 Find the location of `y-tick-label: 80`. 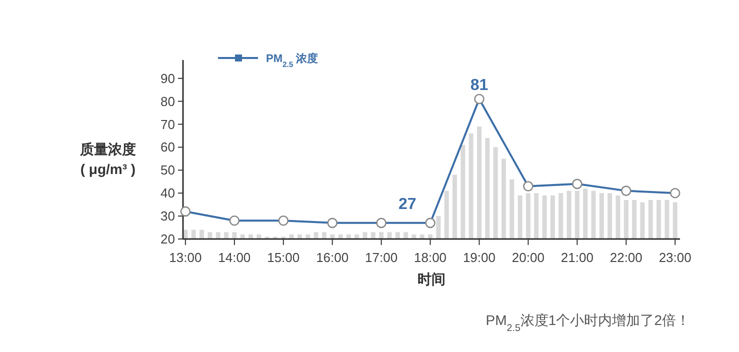

y-tick-label: 80 is located at coordinates (167, 101).